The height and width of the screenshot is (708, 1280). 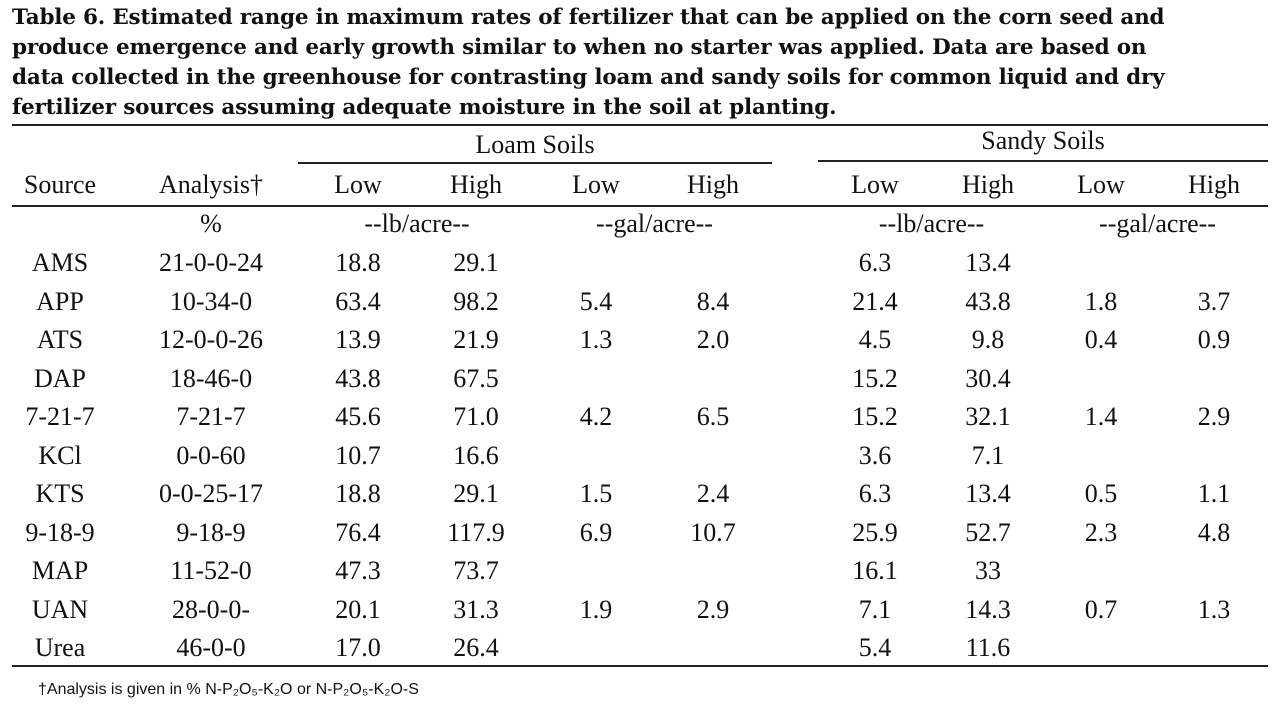 I want to click on table-cell: 76.4, so click(x=358, y=532).